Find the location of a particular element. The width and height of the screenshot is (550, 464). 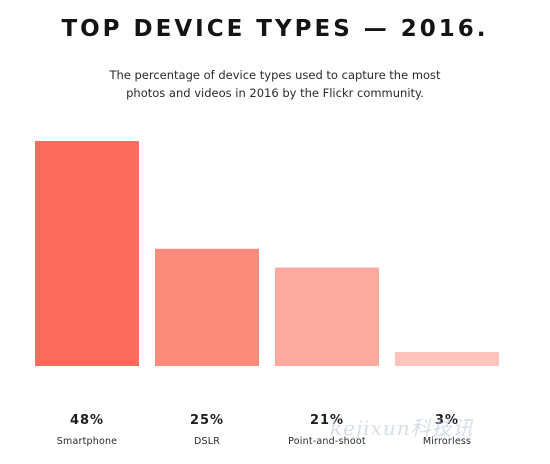

value-label-mirrorless: 3% is located at coordinates (447, 420).